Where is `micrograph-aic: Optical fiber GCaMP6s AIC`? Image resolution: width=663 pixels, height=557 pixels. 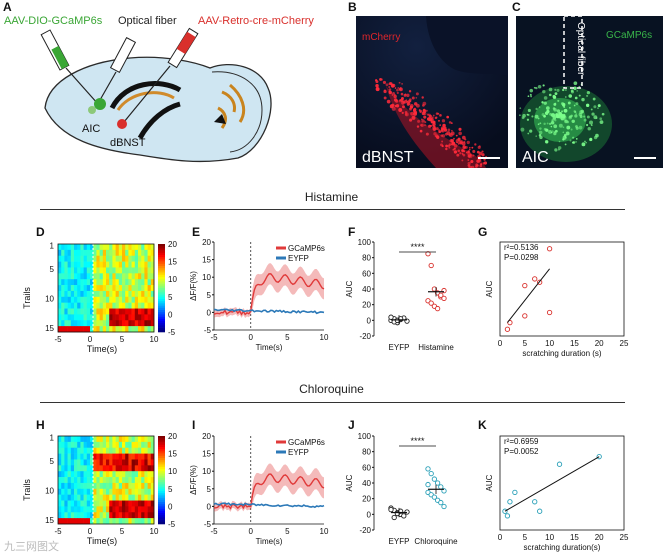
micrograph-aic: Optical fiber GCaMP6s AIC is located at coordinates (589, 92).